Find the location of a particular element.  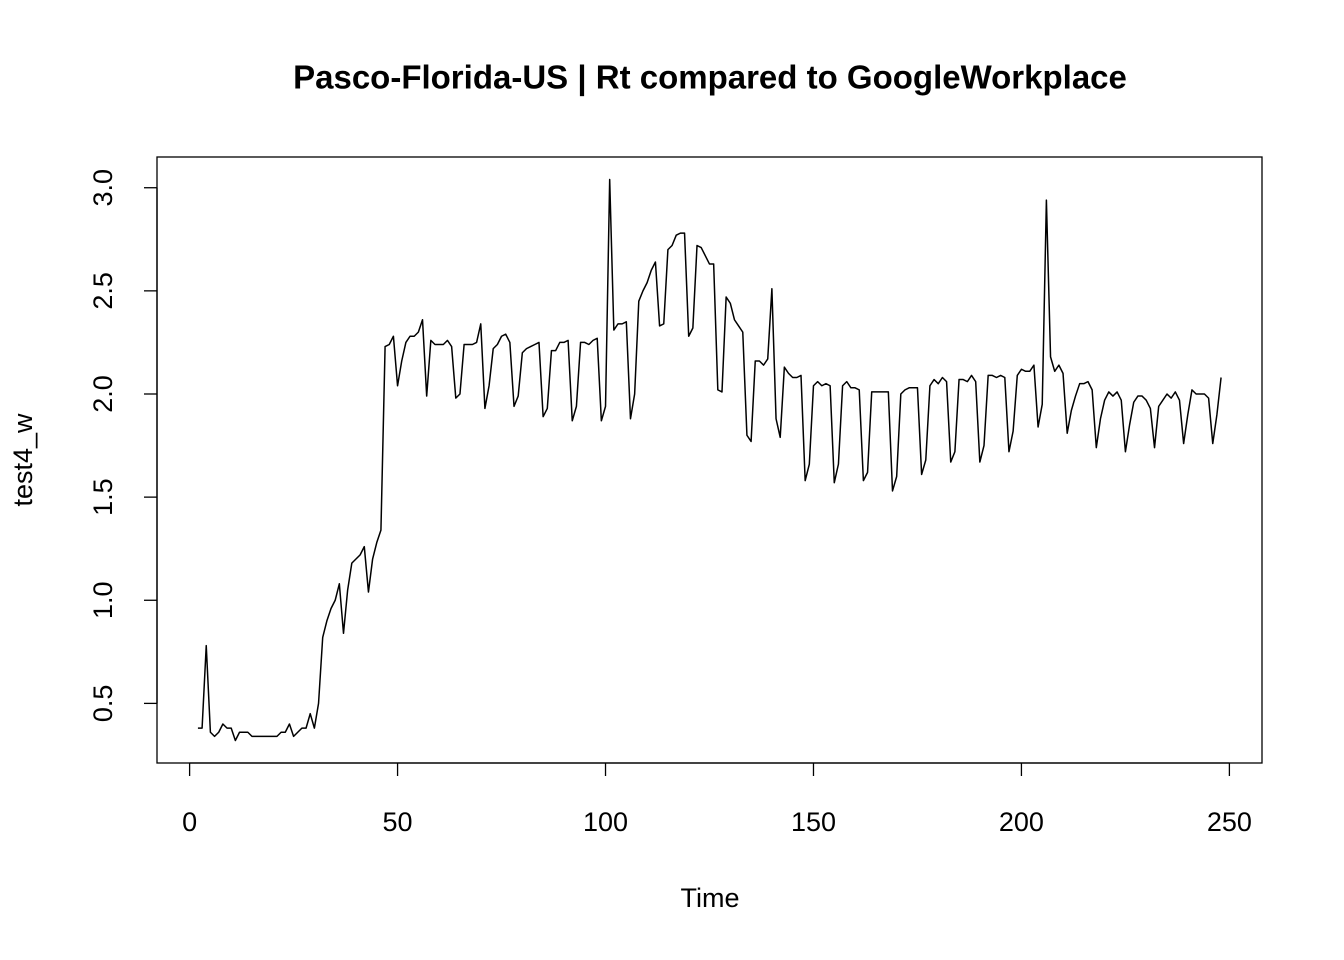

x-tick-label: 250 is located at coordinates (1229, 822).